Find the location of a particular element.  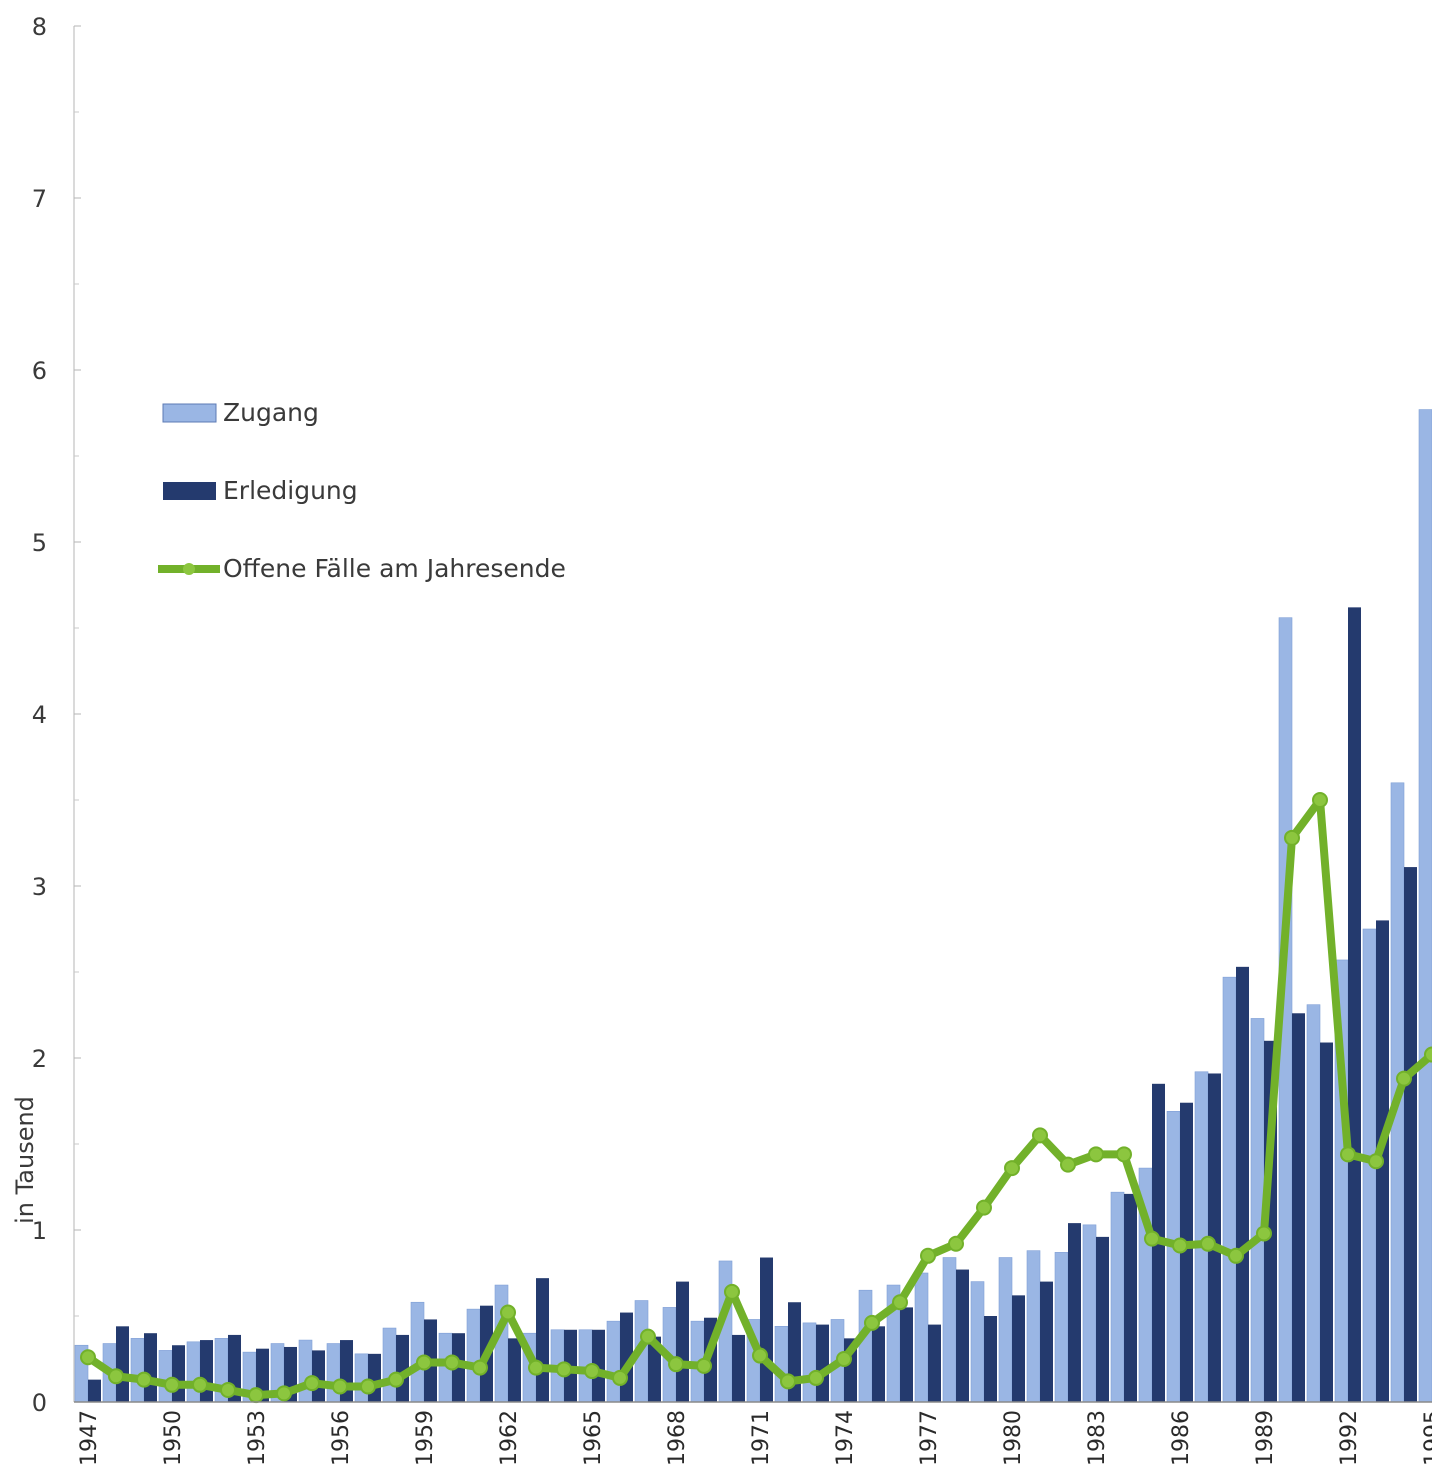

x-tick-label: 1962 is located at coordinates (509, 1438).